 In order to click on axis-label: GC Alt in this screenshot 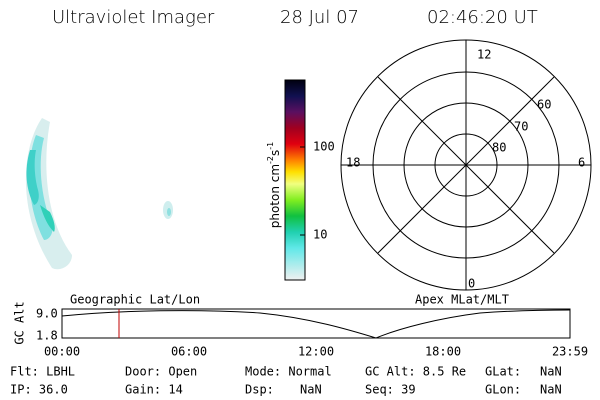, I will do `click(20, 322)`.